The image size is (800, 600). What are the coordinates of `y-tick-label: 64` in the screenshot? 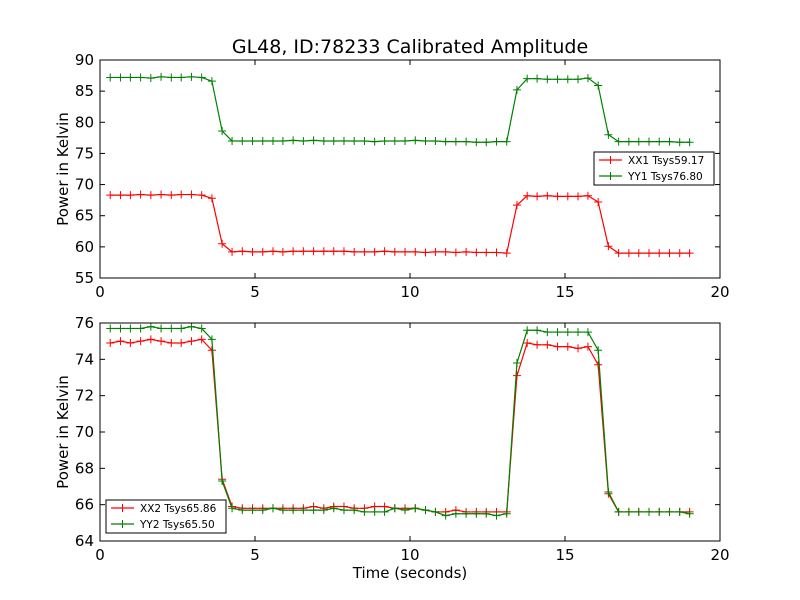 It's located at (84, 541).